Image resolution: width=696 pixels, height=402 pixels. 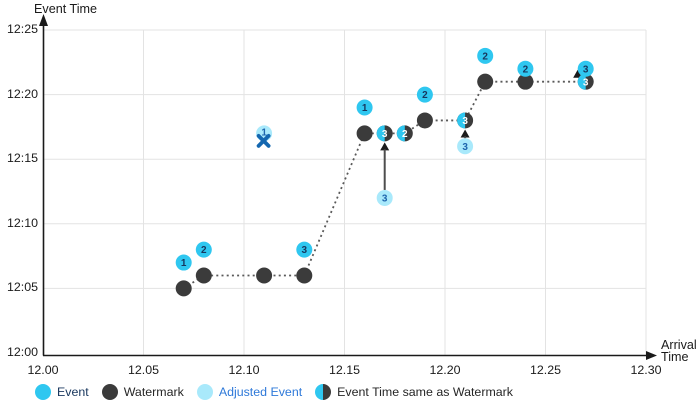 I want to click on legend-item-event: Event, so click(x=62, y=392).